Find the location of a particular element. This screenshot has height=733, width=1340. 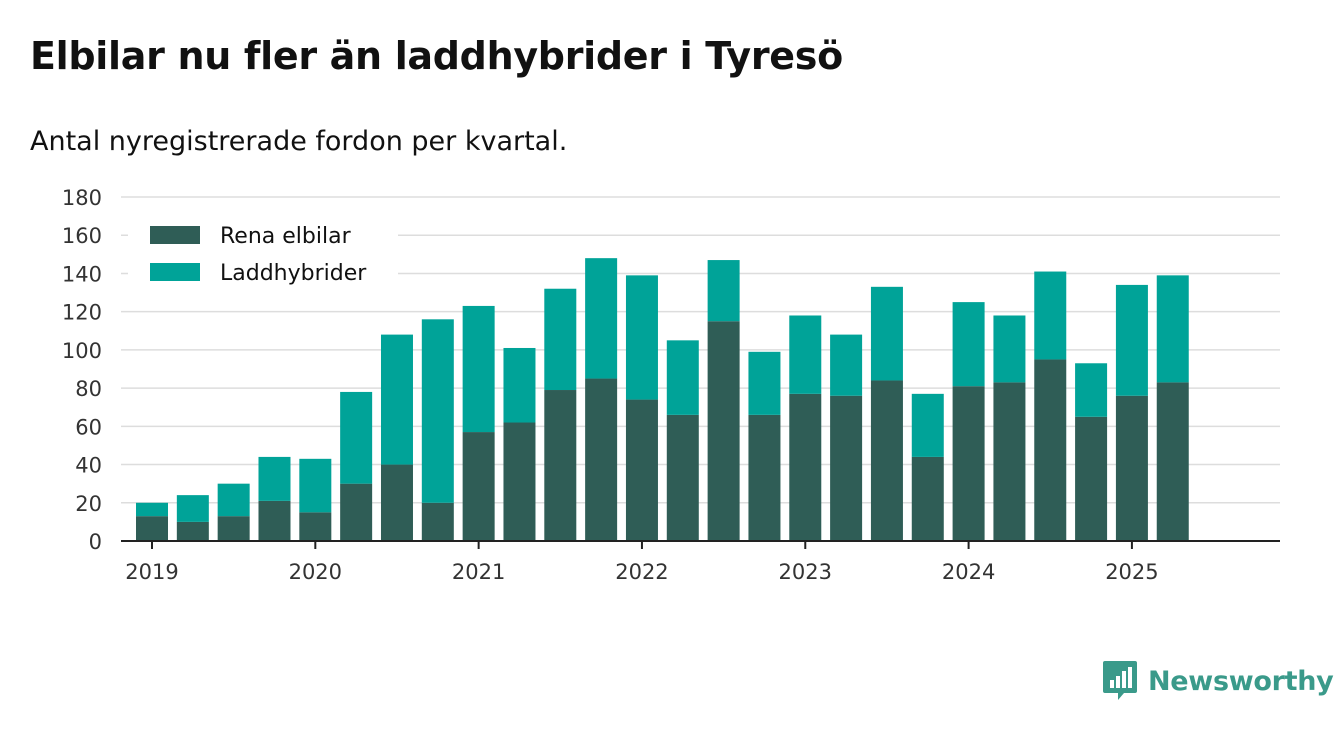

newsworthy-icon is located at coordinates (1120, 680).